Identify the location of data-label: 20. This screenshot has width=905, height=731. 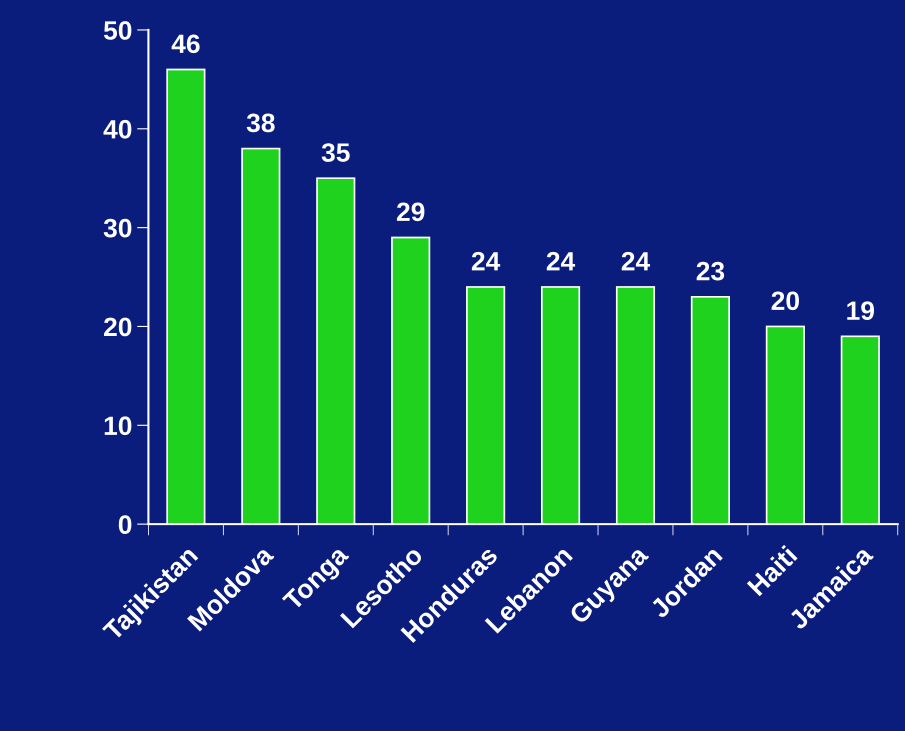
(785, 300).